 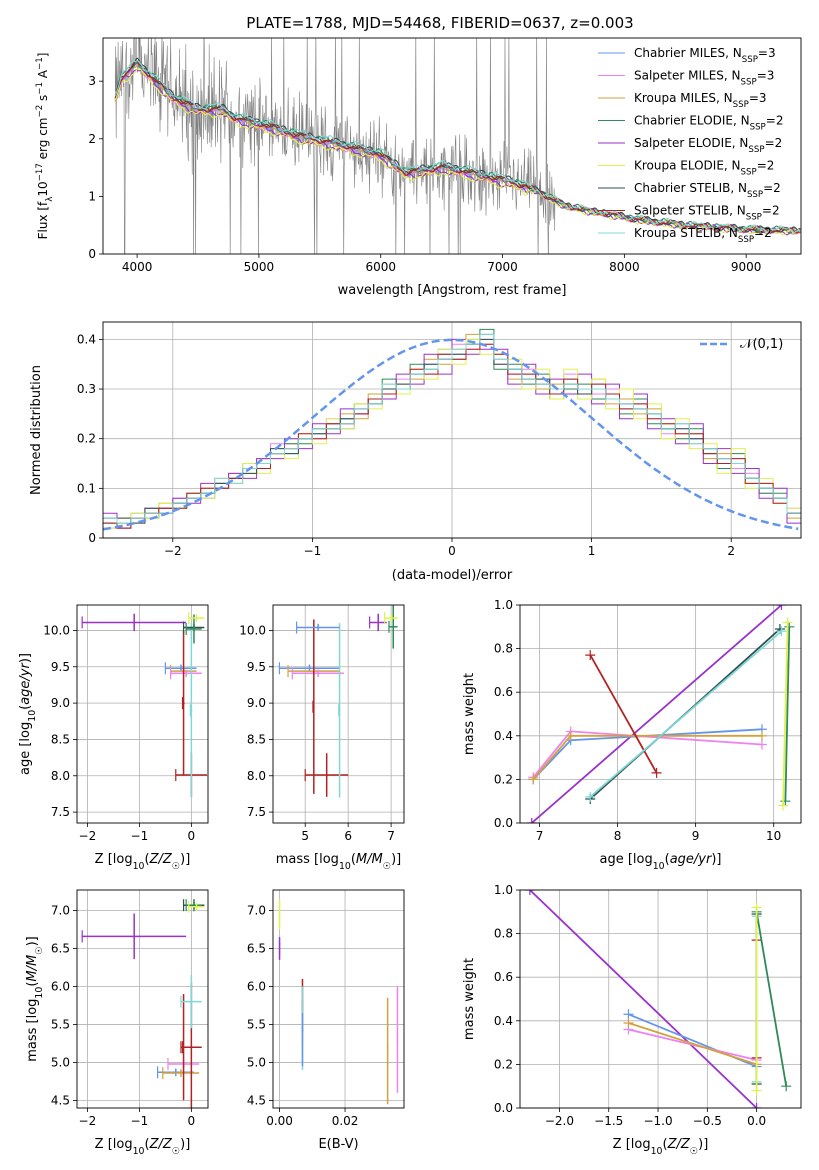 I want to click on y-tick-label: 7.5, so click(x=256, y=812).